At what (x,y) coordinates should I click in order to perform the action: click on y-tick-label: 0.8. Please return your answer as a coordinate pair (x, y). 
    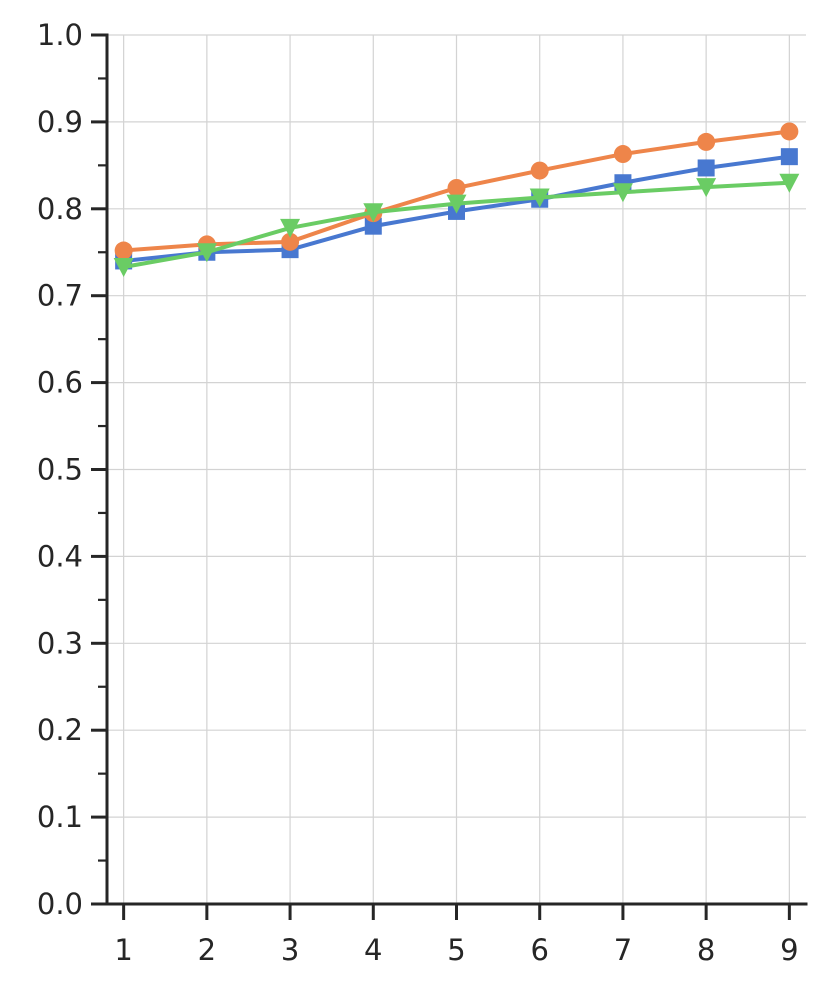
    Looking at the image, I should click on (60, 209).